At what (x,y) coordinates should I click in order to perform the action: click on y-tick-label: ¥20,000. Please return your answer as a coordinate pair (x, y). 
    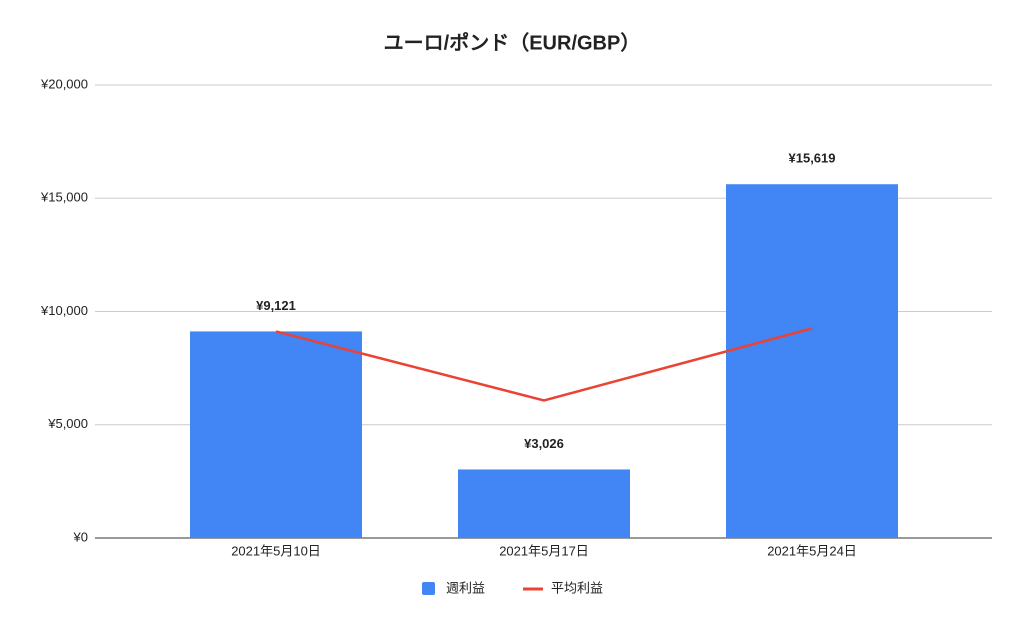
    Looking at the image, I should click on (64, 83).